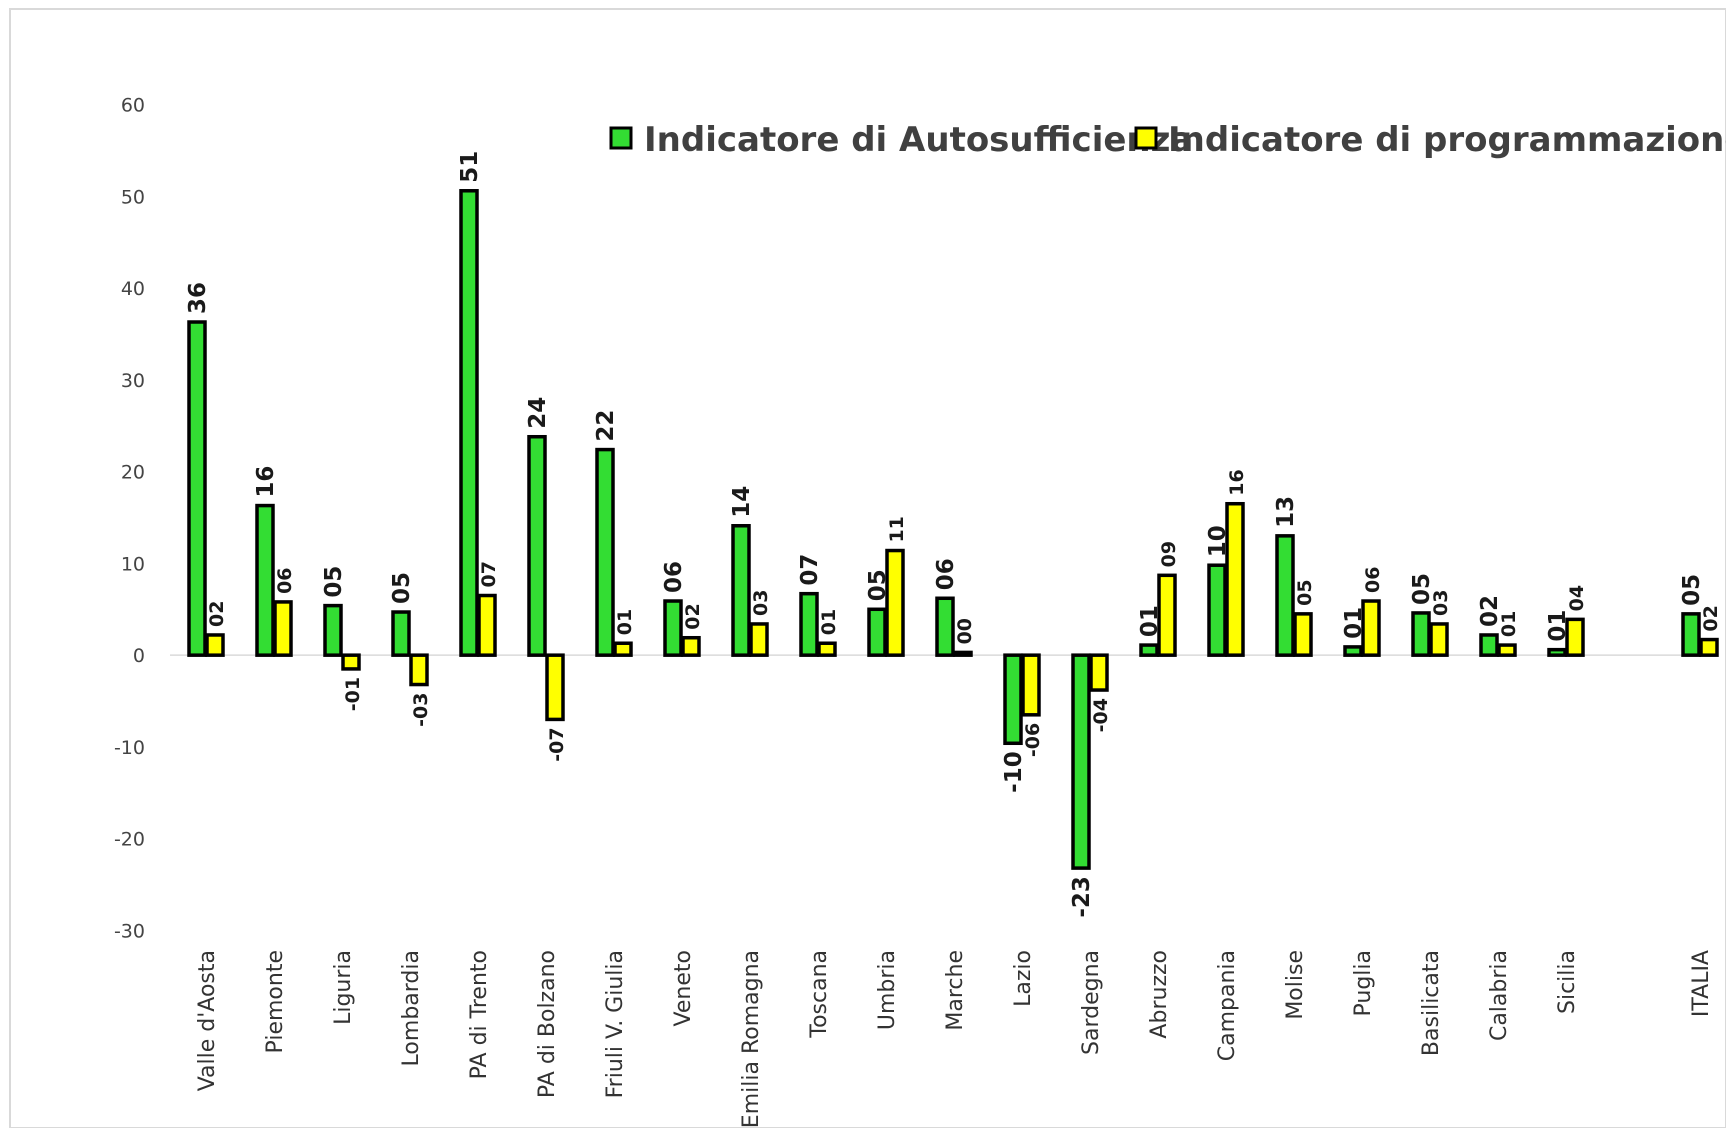 The height and width of the screenshot is (1133, 1726). I want to click on y-tick-label: 30, so click(133, 381).